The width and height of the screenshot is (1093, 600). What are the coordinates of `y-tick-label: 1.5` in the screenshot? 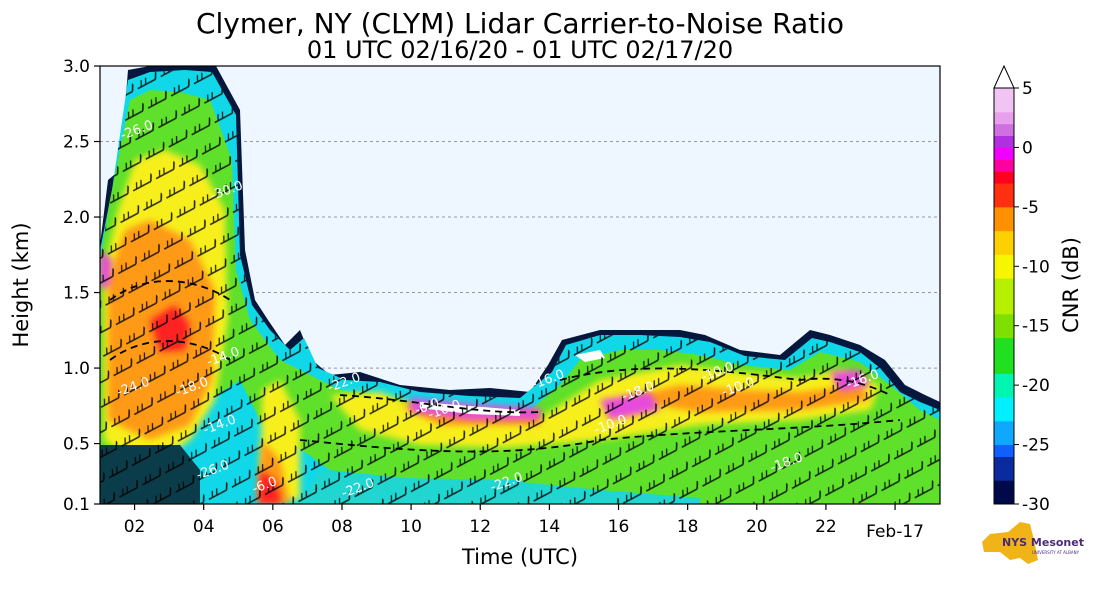 It's located at (76, 294).